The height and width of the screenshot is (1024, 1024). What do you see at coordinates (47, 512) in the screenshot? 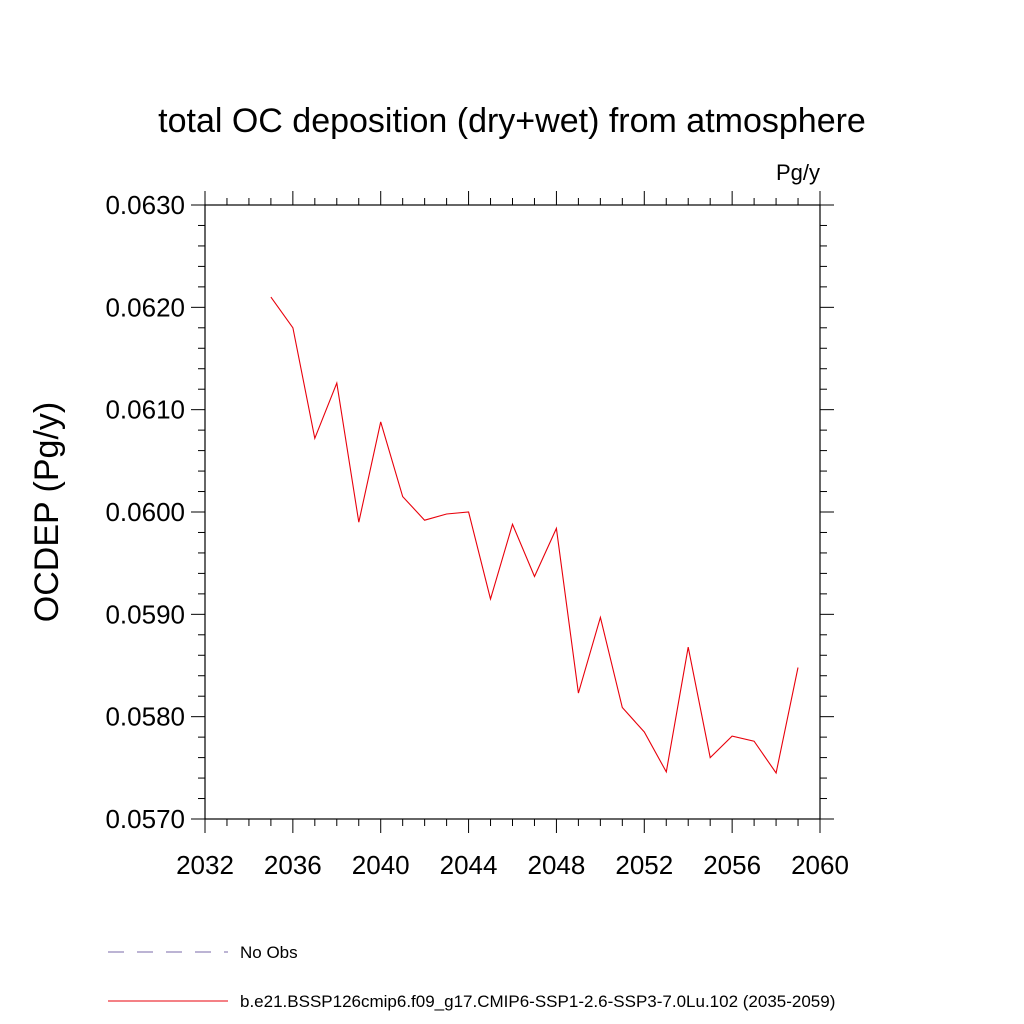
I see `y-axis-label: OCDEP (Pg/y)` at bounding box center [47, 512].